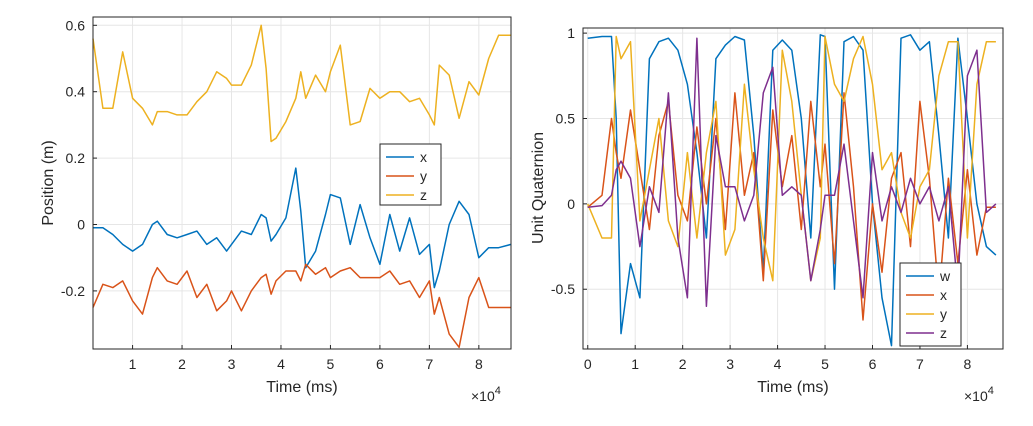 Image resolution: width=1033 pixels, height=426 pixels. What do you see at coordinates (571, 33) in the screenshot?
I see `quaternion-y-tick-label: 1` at bounding box center [571, 33].